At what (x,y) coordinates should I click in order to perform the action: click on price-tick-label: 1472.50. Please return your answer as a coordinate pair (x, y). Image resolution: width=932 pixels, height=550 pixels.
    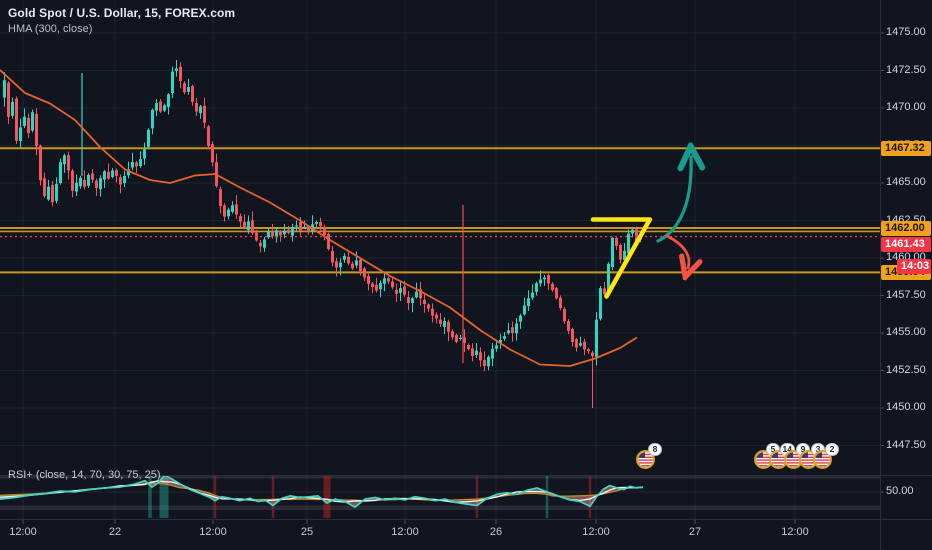
    Looking at the image, I should click on (906, 69).